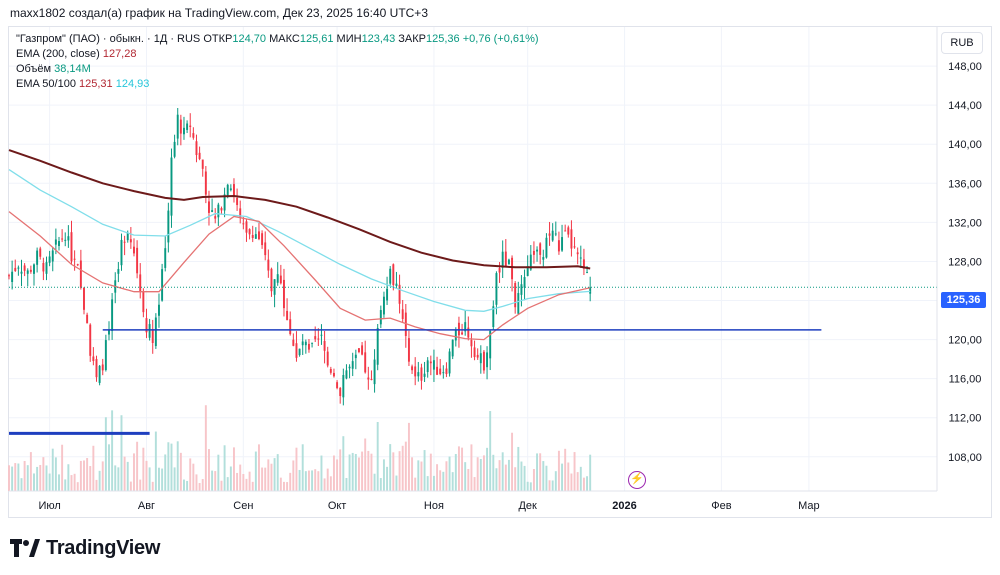 This screenshot has width=1000, height=575. Describe the element at coordinates (637, 480) in the screenshot. I see `lightning-icon: ⚡` at that location.